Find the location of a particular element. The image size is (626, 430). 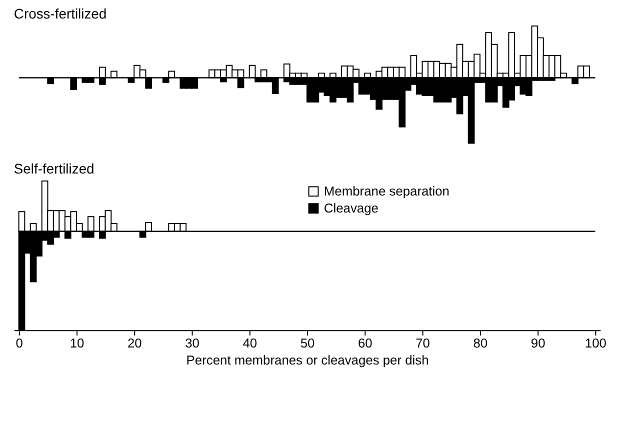

x-tick-label: 30 is located at coordinates (192, 342).